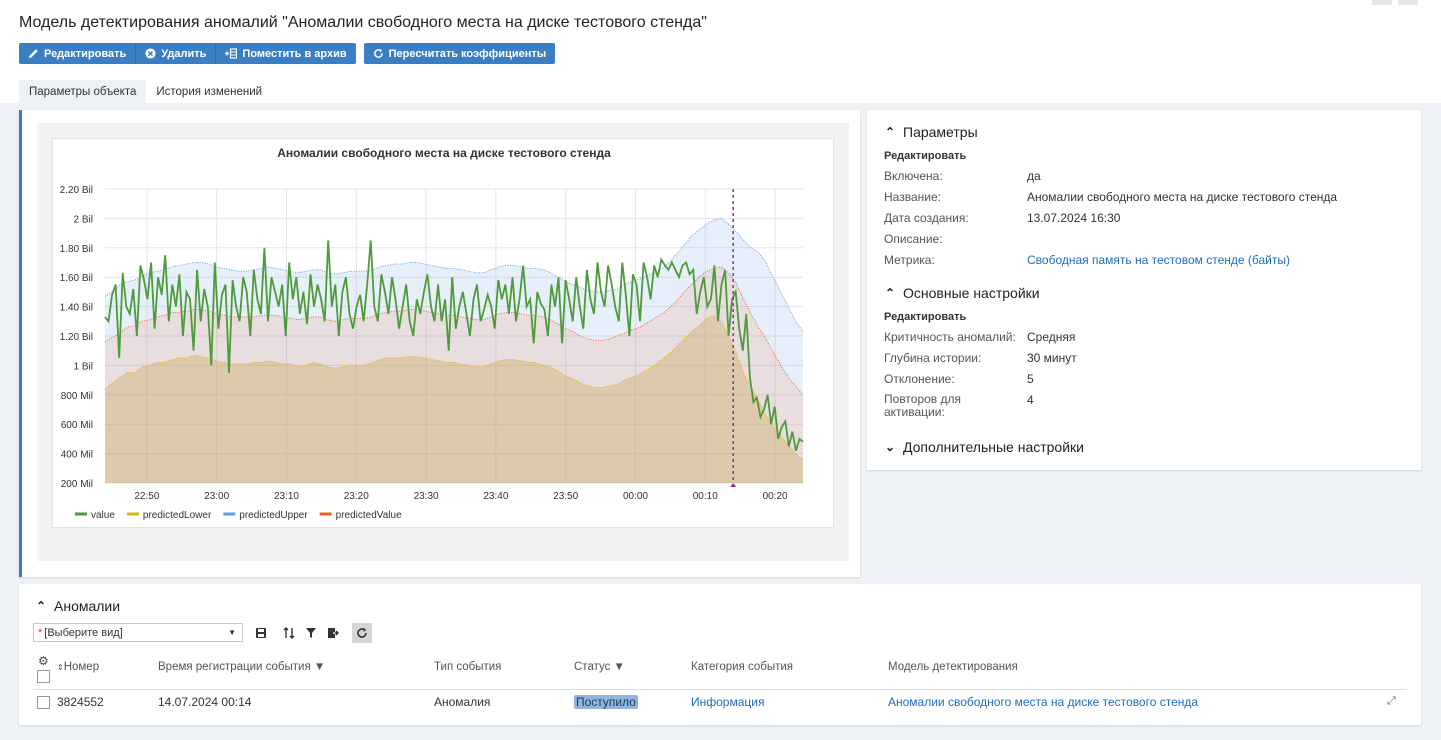 The width and height of the screenshot is (1441, 740). What do you see at coordinates (919, 379) in the screenshot?
I see `setting-key: Отклонение:` at bounding box center [919, 379].